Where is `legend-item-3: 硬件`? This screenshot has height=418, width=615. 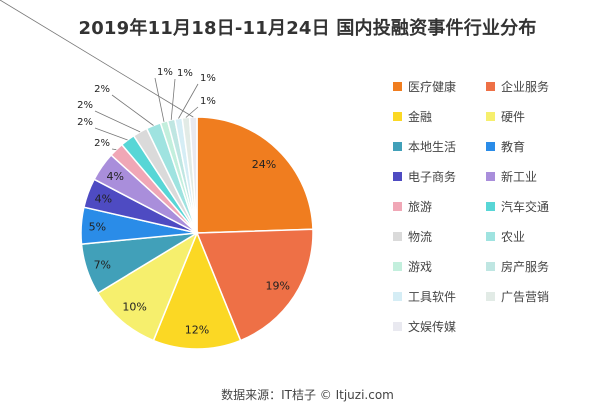
legend-item-3: 硬件 is located at coordinates (505, 117).